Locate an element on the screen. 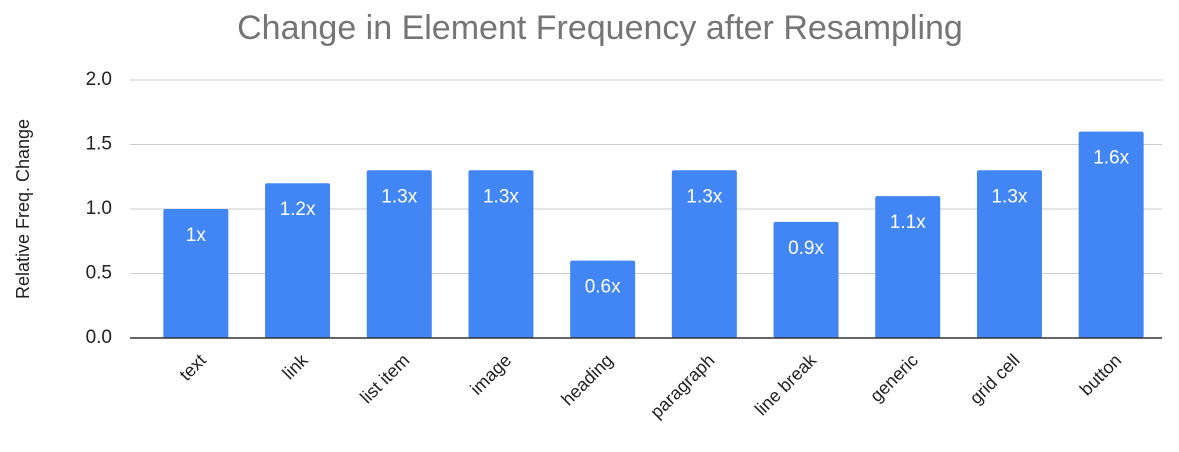 This screenshot has width=1179, height=452. x-tick-label: line break is located at coordinates (786, 384).